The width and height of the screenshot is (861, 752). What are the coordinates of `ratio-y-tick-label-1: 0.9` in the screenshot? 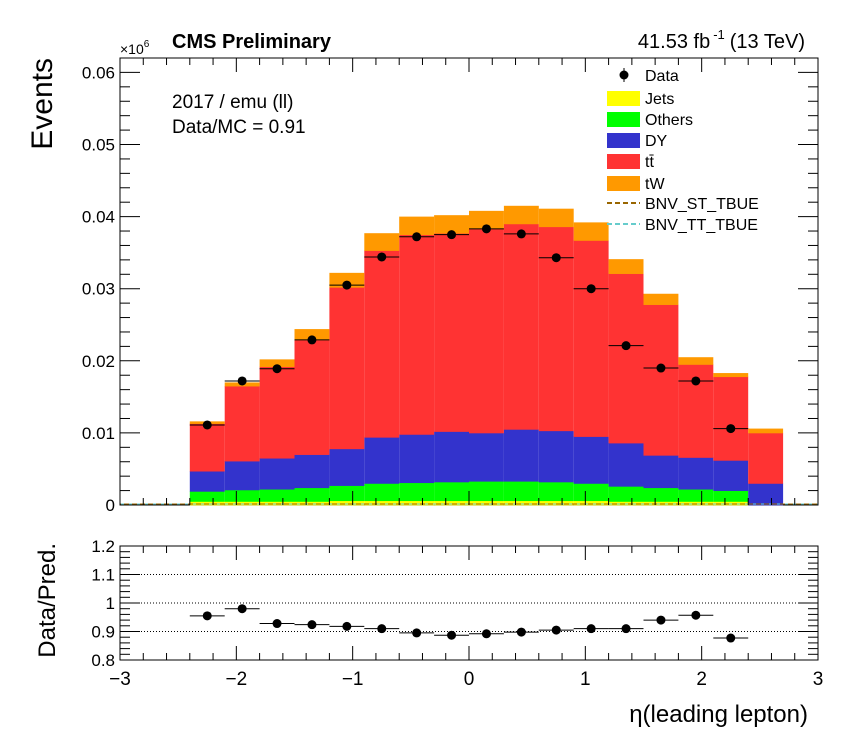 It's located at (103, 632).